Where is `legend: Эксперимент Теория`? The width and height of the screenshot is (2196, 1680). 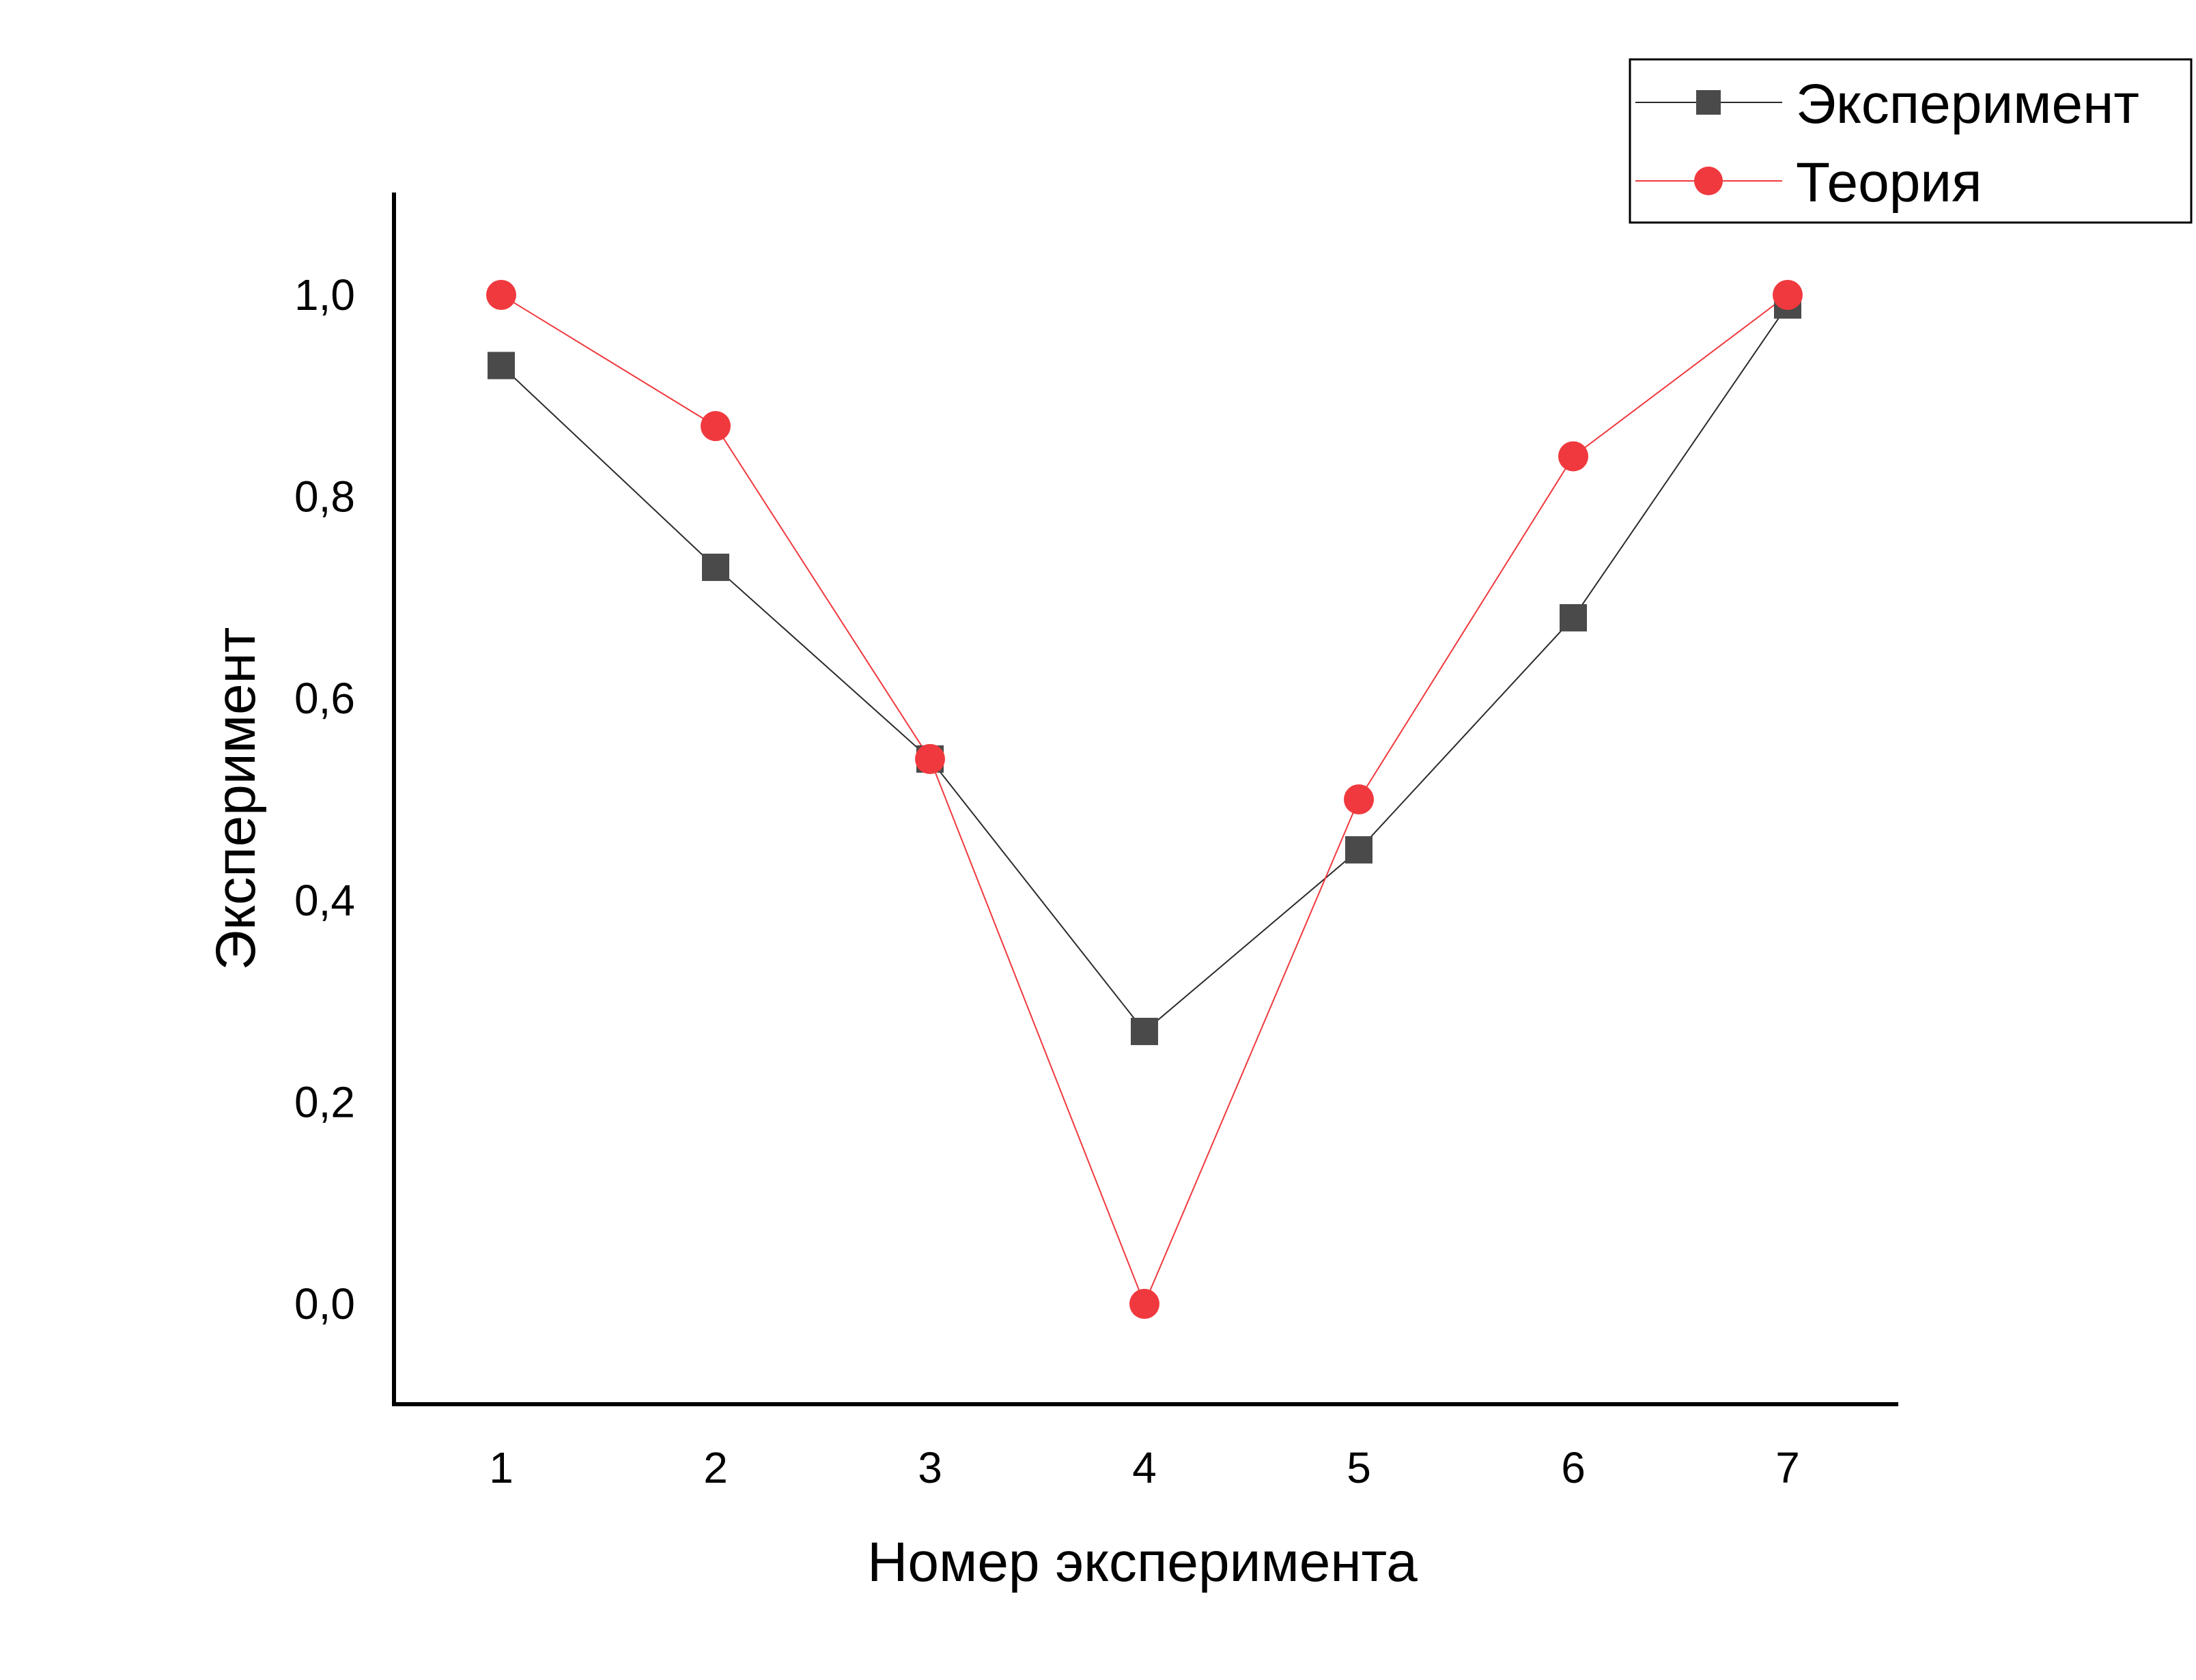 legend: Эксперимент Теория is located at coordinates (1911, 141).